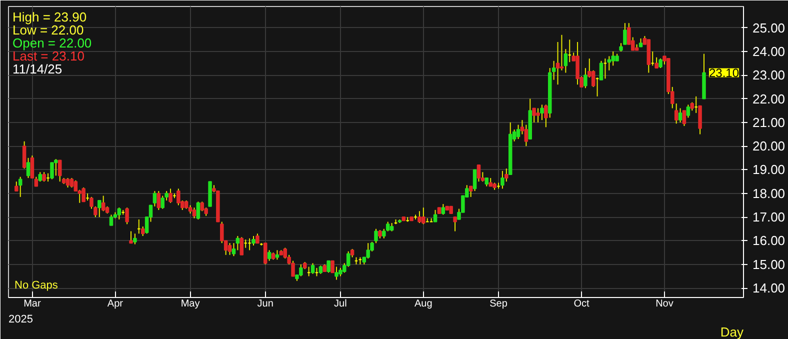  What do you see at coordinates (769, 193) in the screenshot?
I see `y-tick-label: 18.00` at bounding box center [769, 193].